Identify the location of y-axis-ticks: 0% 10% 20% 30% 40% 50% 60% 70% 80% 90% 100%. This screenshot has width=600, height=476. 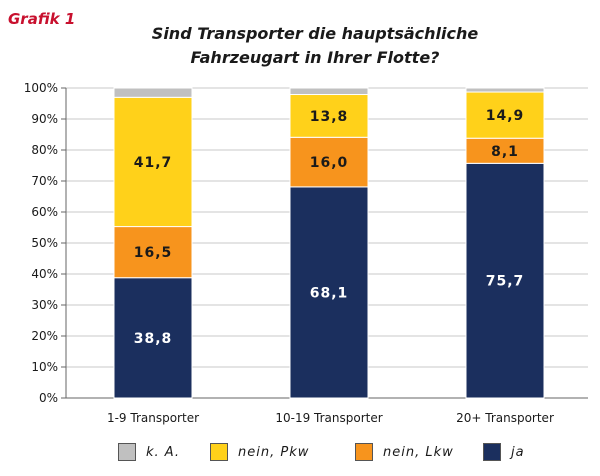
(45, 243).